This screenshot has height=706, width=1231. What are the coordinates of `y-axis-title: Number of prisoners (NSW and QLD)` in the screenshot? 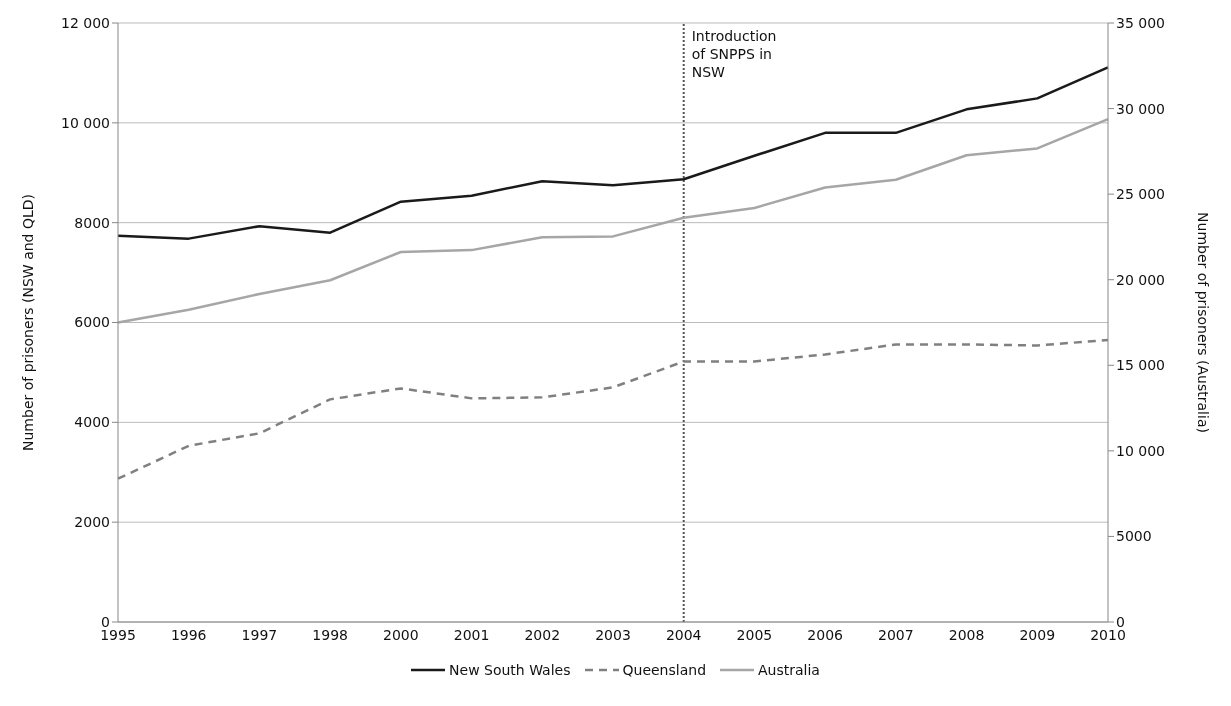 It's located at (27, 322).